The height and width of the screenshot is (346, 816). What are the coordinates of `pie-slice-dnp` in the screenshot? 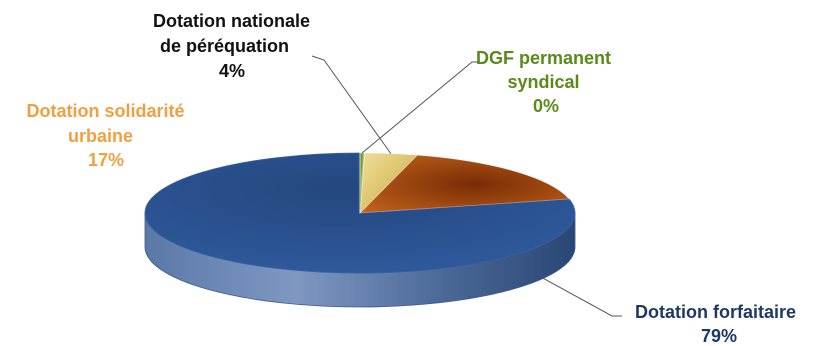 It's located at (389, 183).